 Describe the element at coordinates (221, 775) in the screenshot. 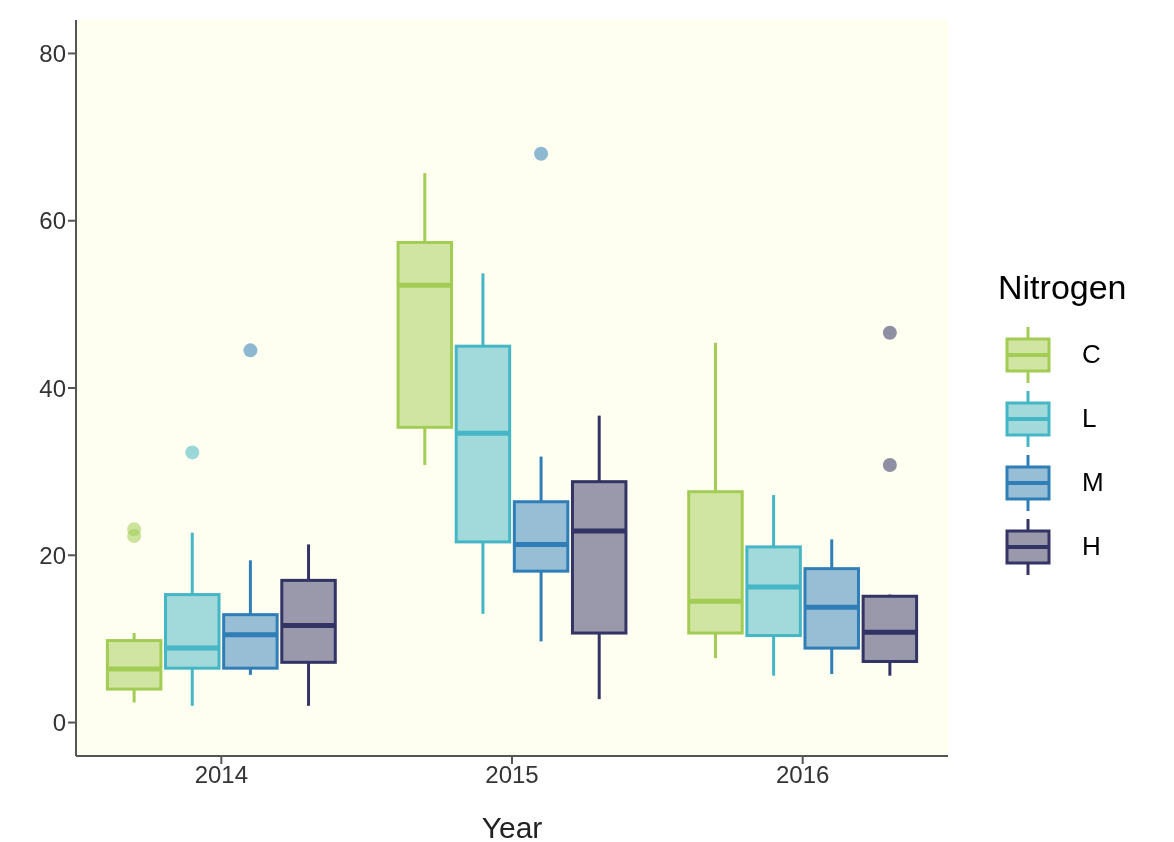

I see `x-tick-label: 2014` at that location.